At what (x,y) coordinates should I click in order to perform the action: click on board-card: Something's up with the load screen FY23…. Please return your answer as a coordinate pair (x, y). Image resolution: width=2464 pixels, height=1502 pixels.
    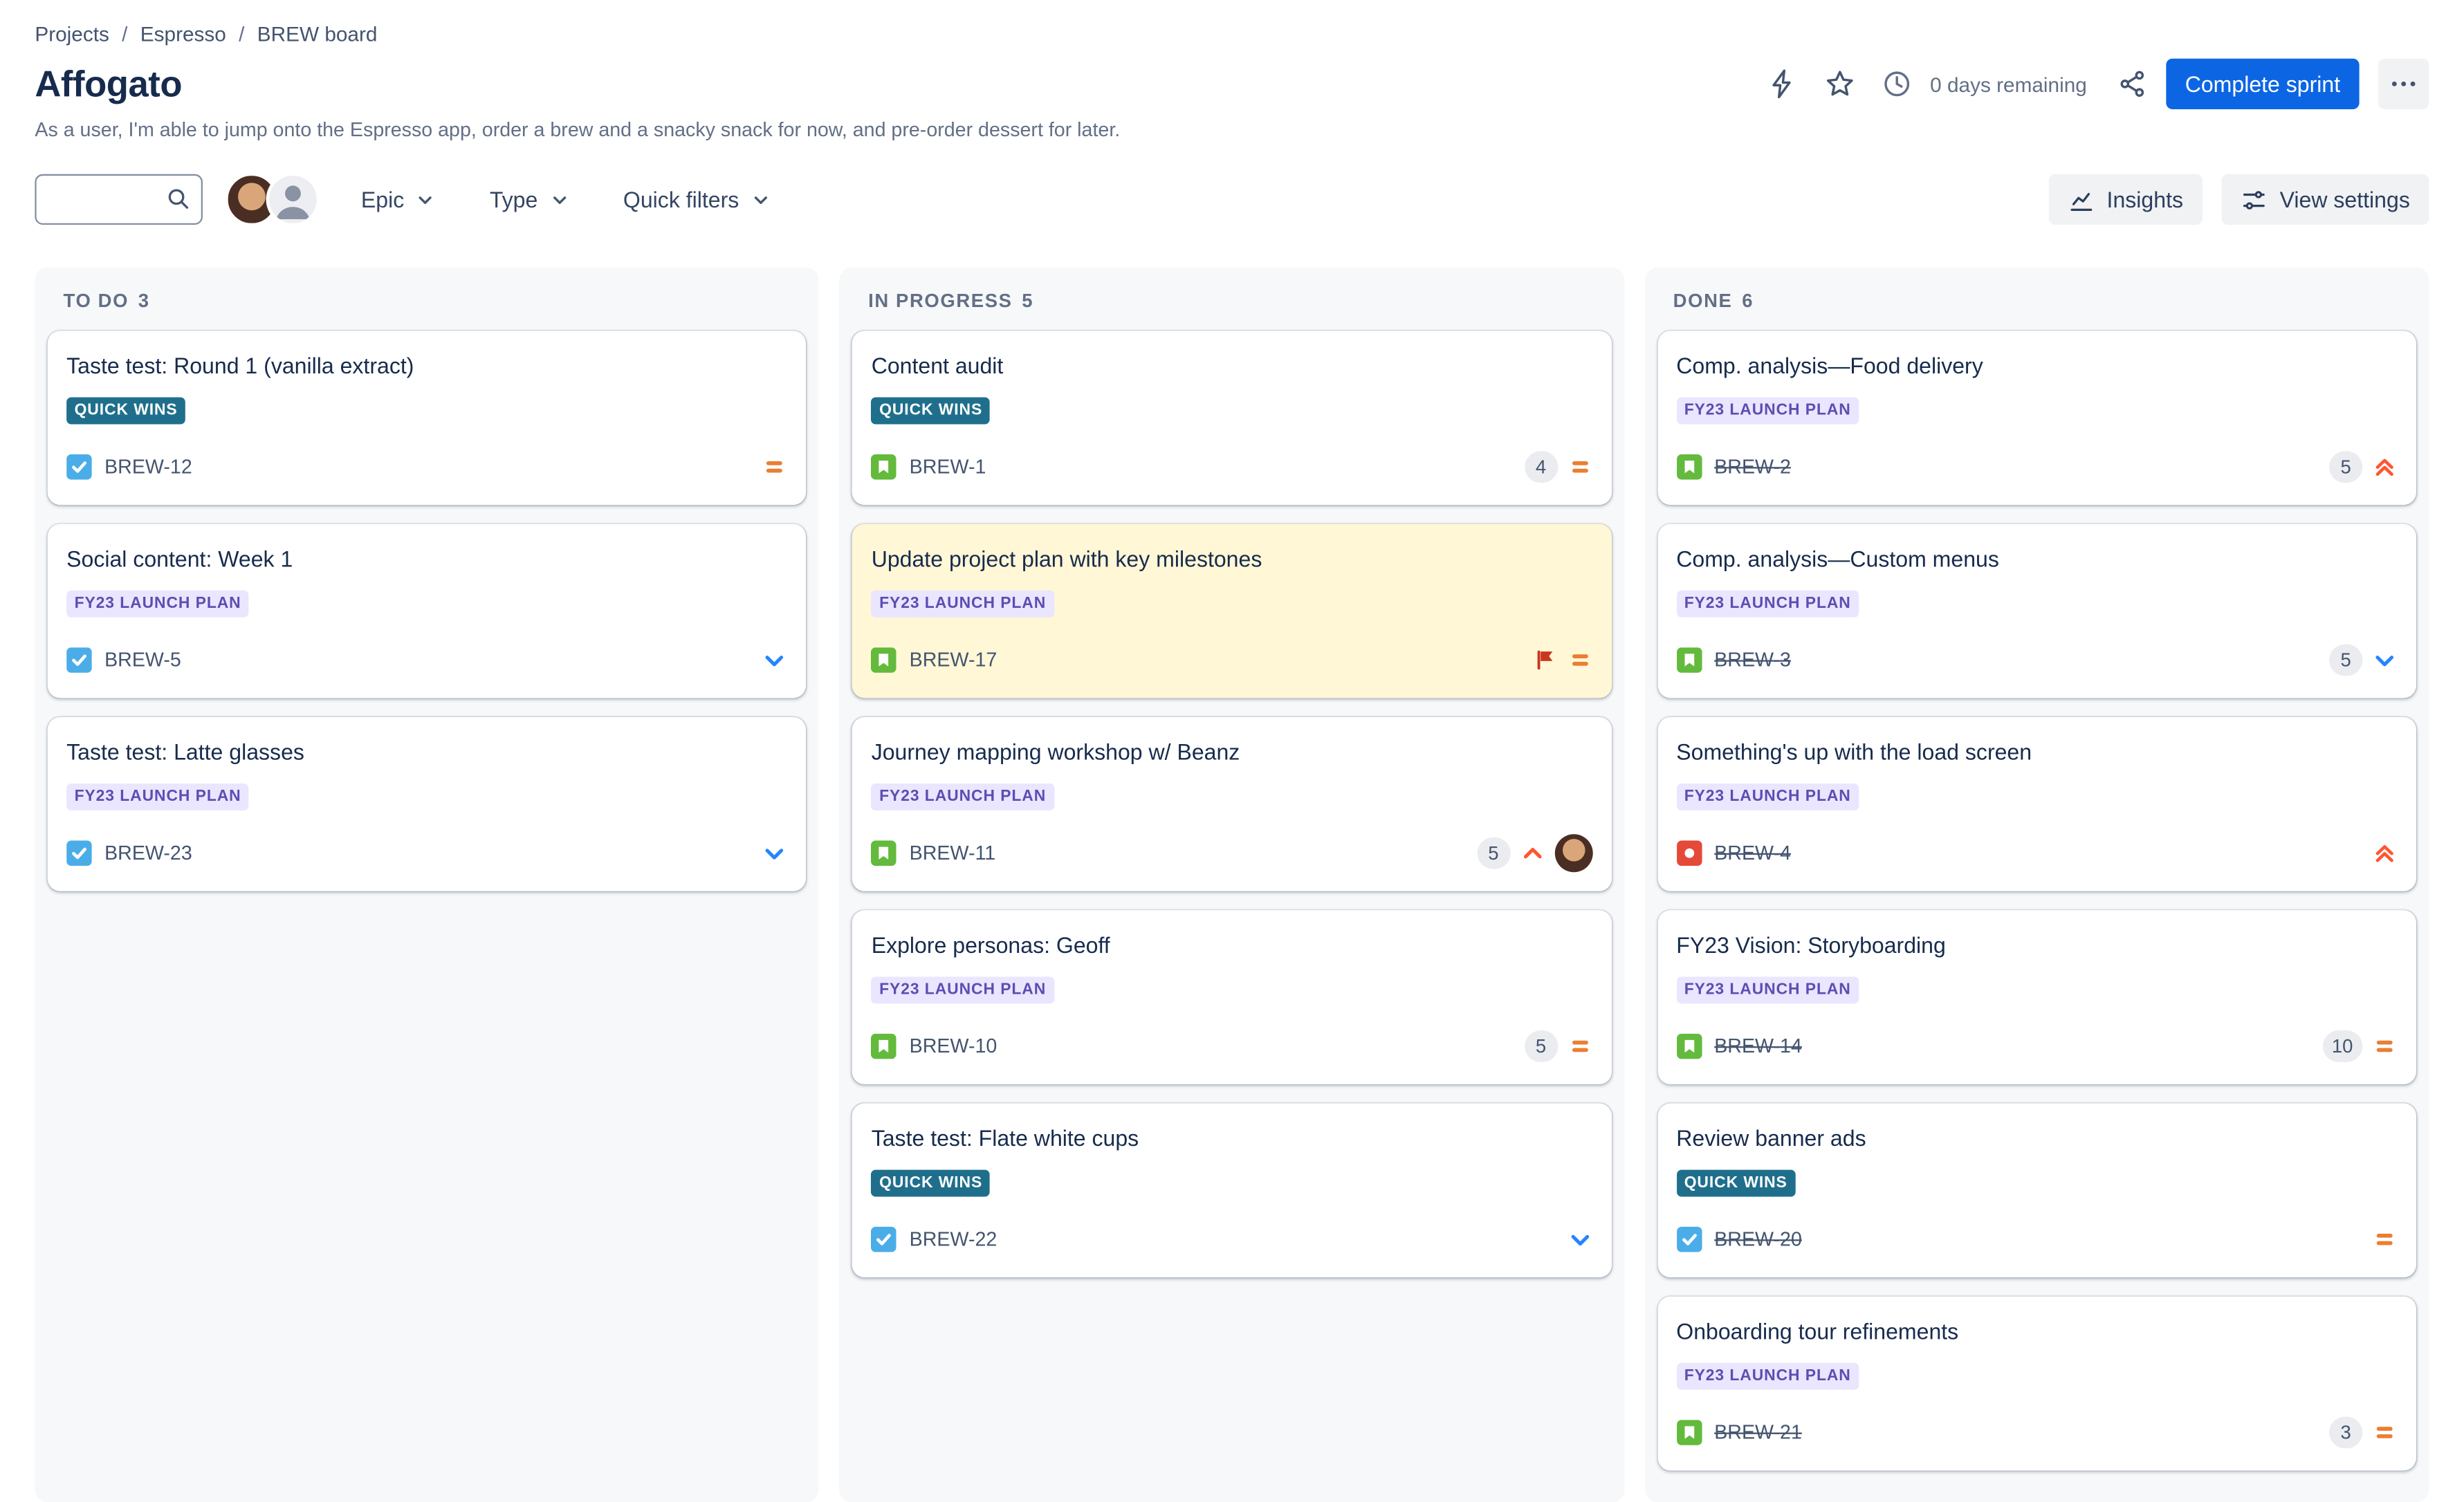
    Looking at the image, I should click on (2037, 803).